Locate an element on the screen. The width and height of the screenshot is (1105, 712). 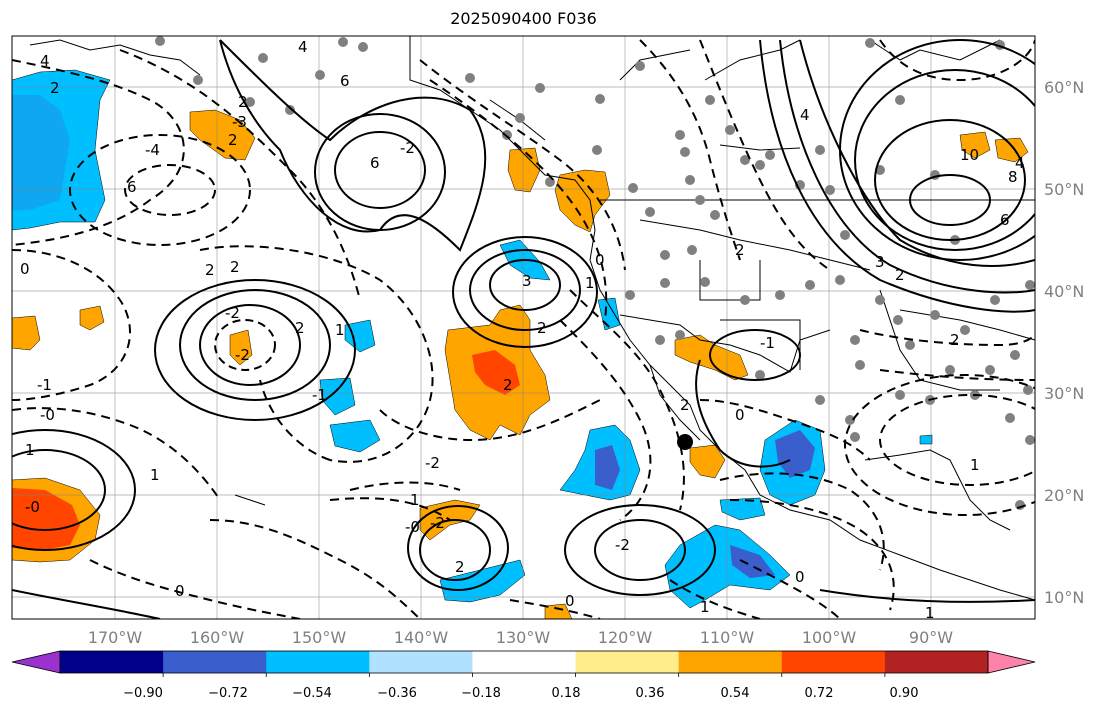
contour-label: 8 is located at coordinates (1013, 177).